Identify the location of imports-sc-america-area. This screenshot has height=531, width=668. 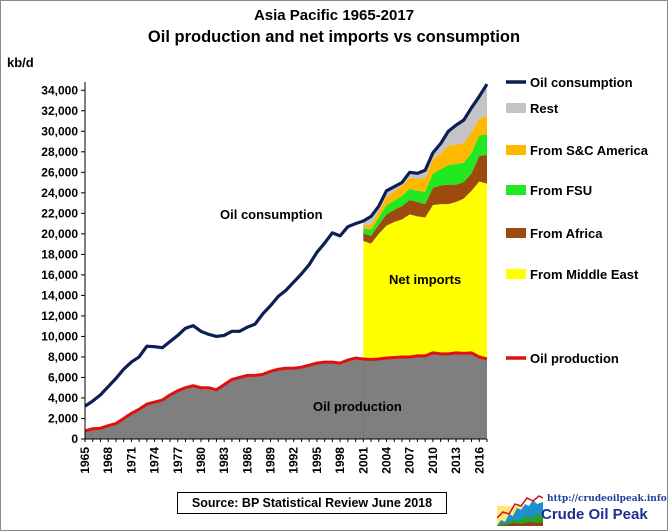
(425, 172).